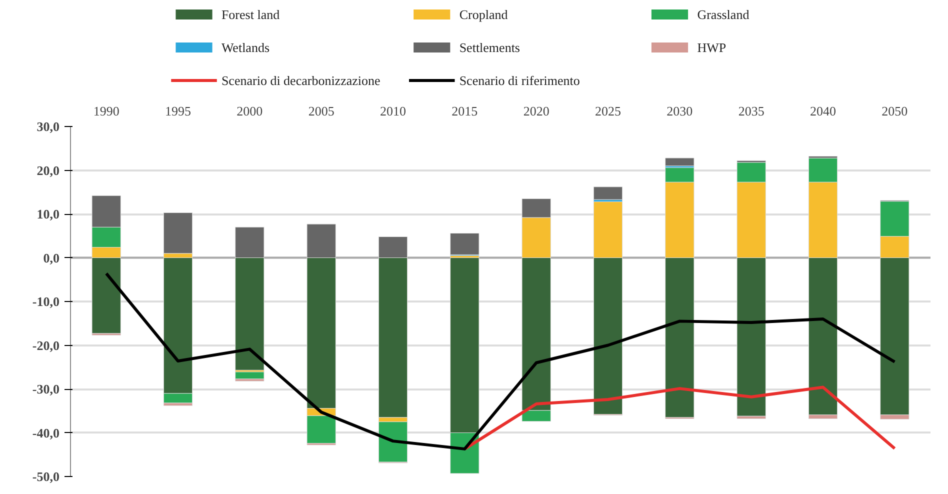 This screenshot has width=948, height=494. I want to click on x-tick-label: 2000, so click(249, 111).